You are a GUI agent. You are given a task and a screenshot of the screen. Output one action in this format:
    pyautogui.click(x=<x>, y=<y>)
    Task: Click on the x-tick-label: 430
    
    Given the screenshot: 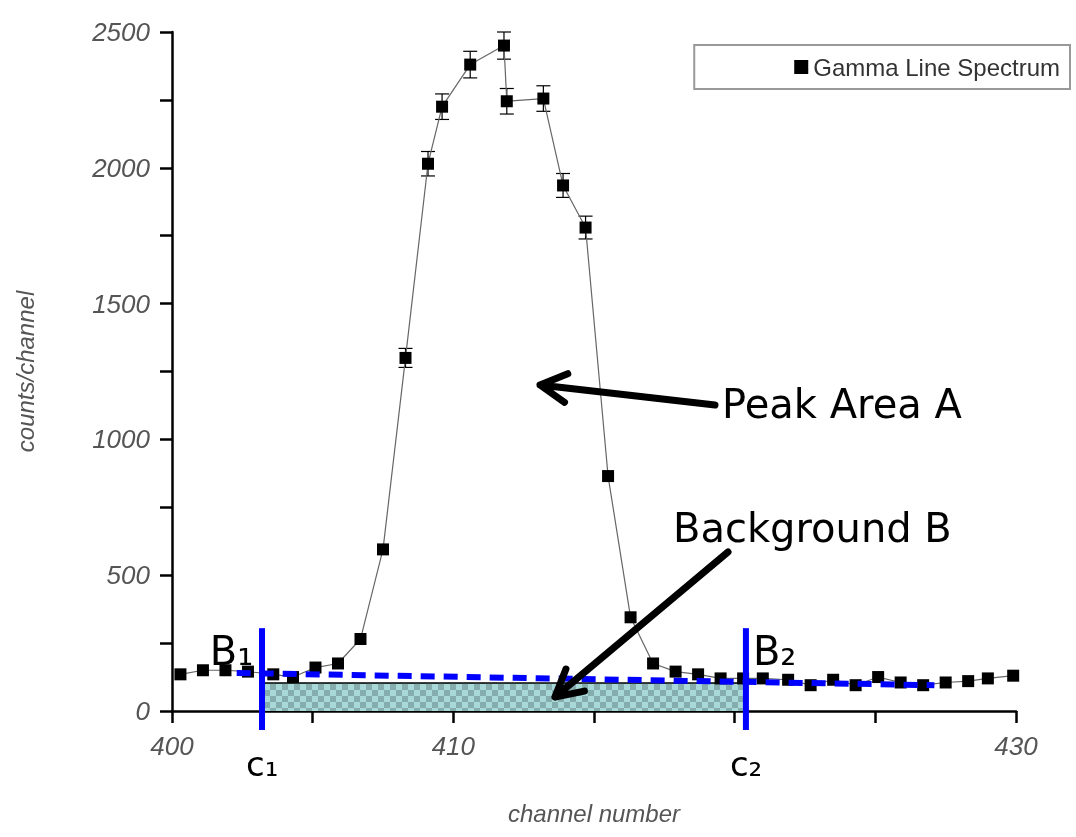 What is the action you would take?
    pyautogui.click(x=1016, y=746)
    